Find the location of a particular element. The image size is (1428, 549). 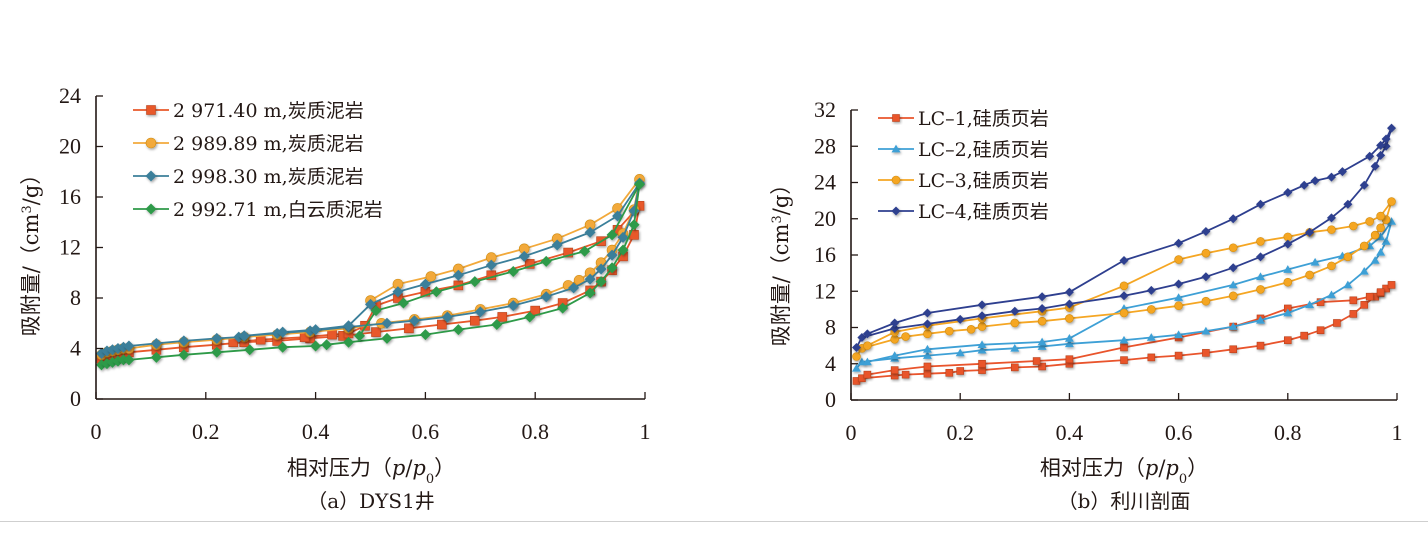

b-y-tick-label: 16 is located at coordinates (825, 254).